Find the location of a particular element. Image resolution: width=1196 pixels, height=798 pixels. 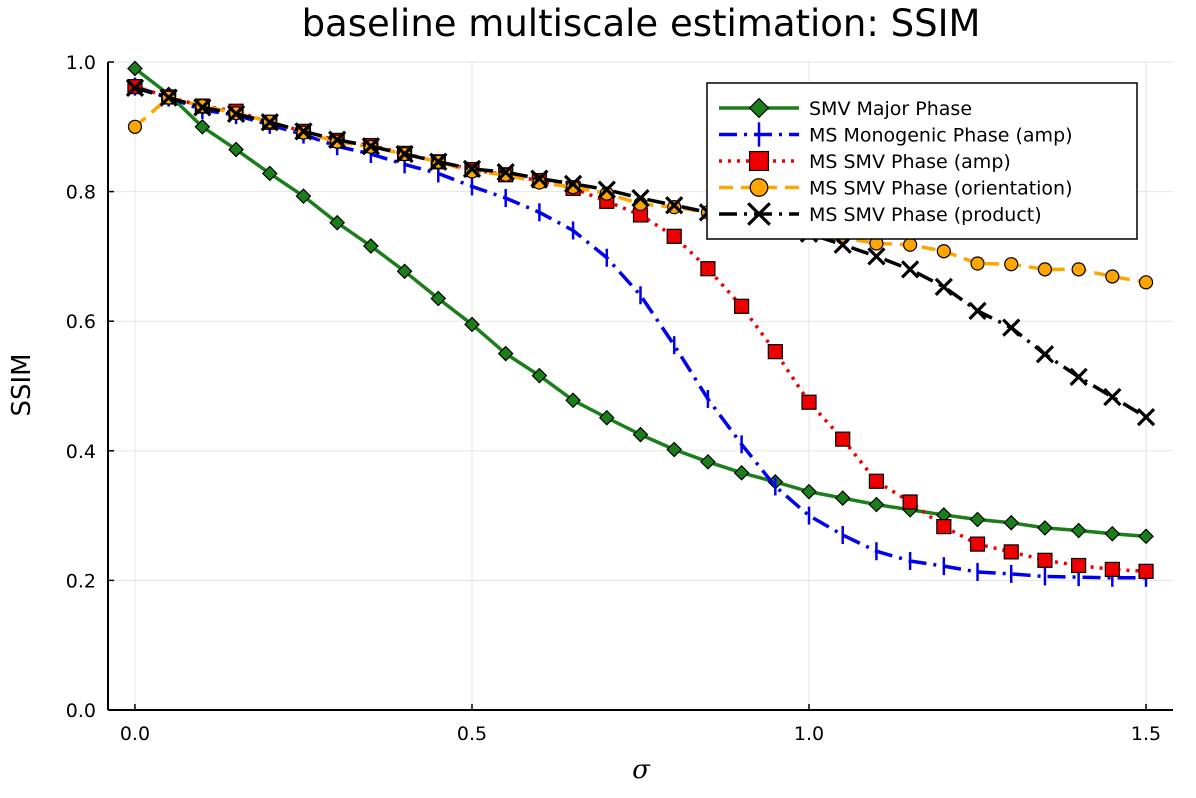

x-tick-label-0: 0.0 is located at coordinates (135, 734).